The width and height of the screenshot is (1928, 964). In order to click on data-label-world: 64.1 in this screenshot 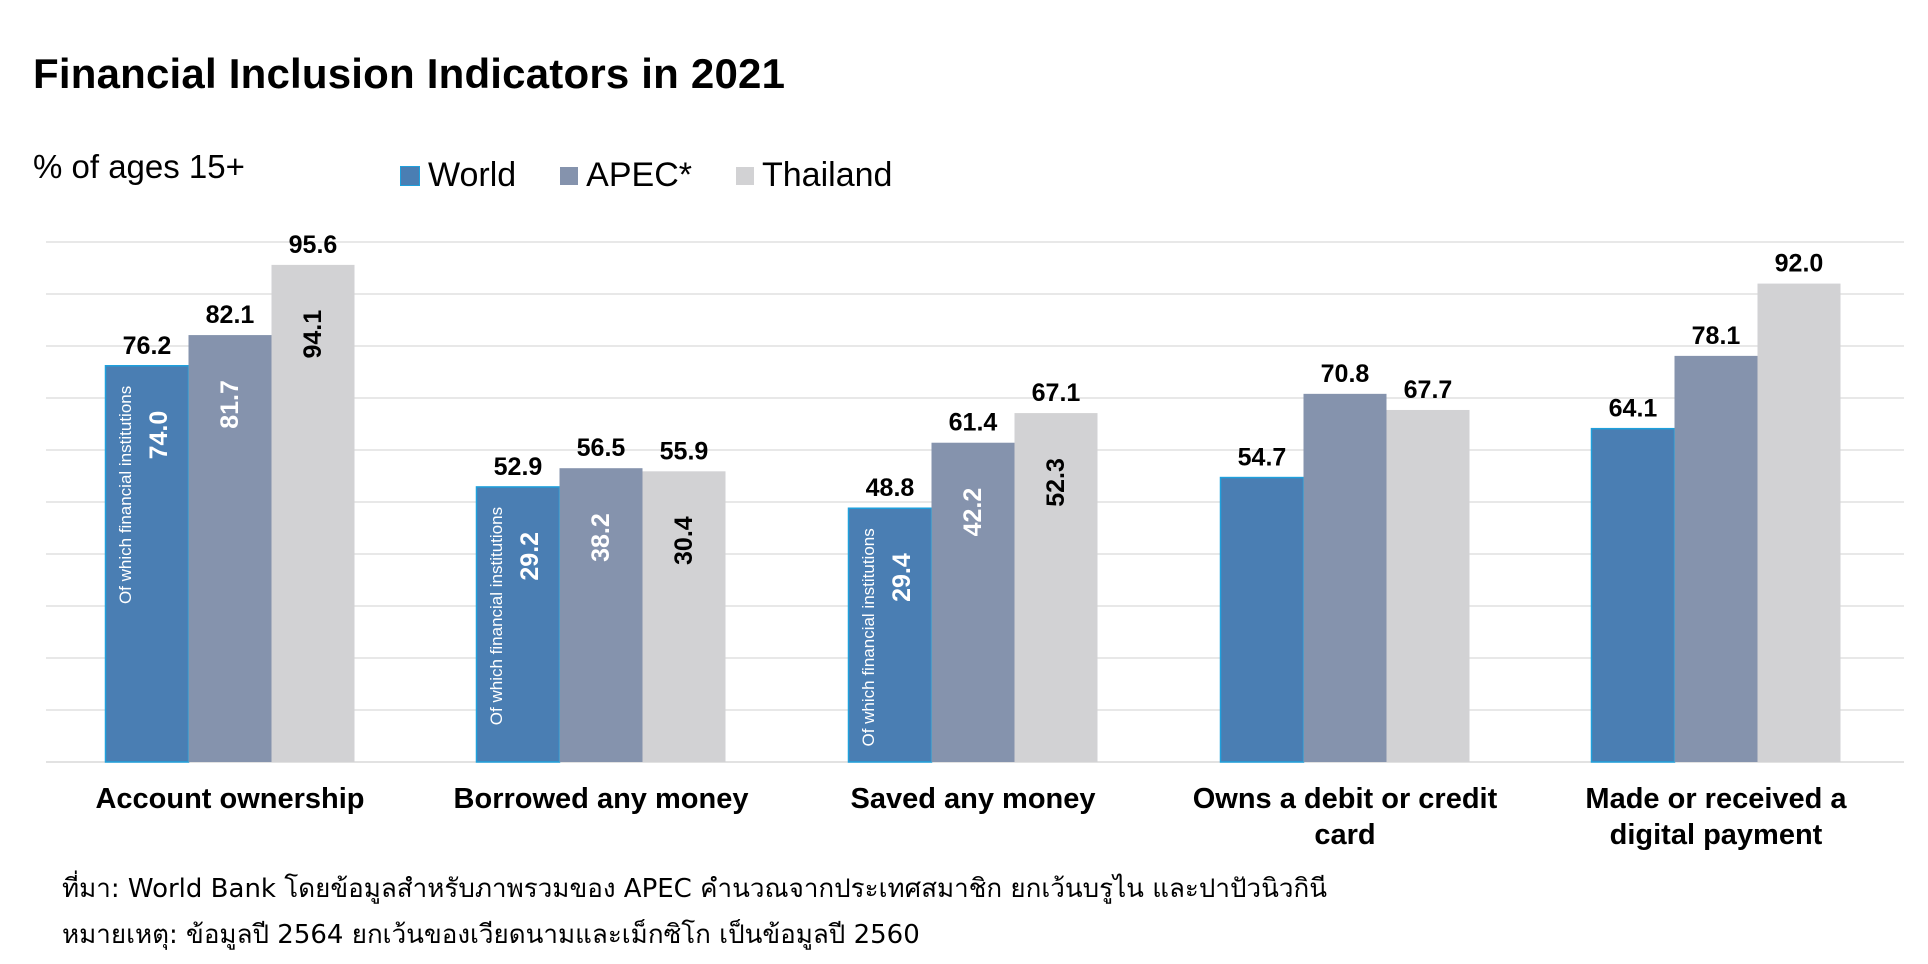, I will do `click(1633, 409)`.